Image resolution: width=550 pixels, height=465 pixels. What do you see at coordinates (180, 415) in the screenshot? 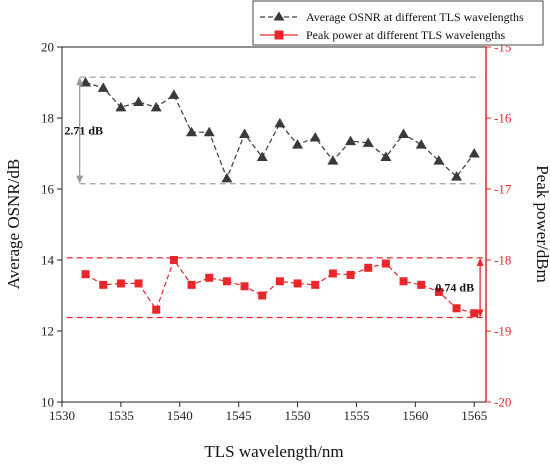
I see `x-tick-label: 1540` at bounding box center [180, 415].